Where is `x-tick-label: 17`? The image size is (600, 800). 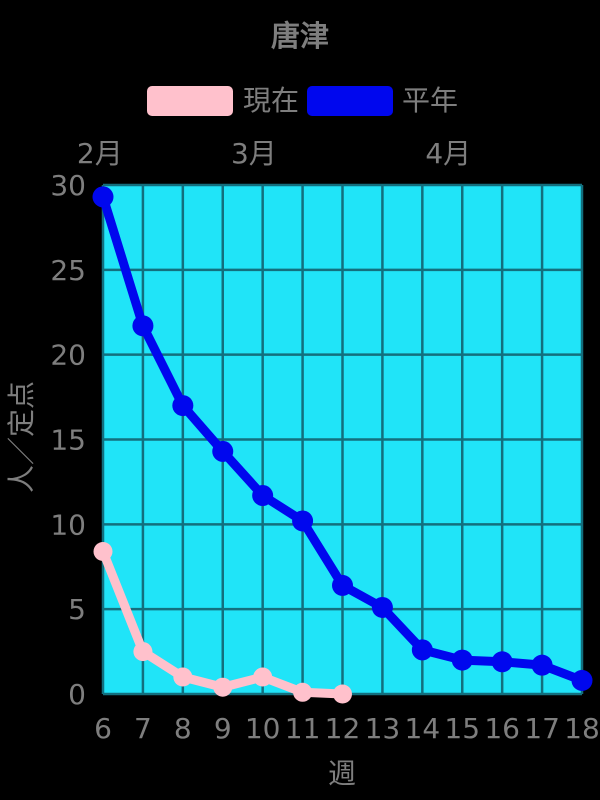 x-tick-label: 17 is located at coordinates (542, 728).